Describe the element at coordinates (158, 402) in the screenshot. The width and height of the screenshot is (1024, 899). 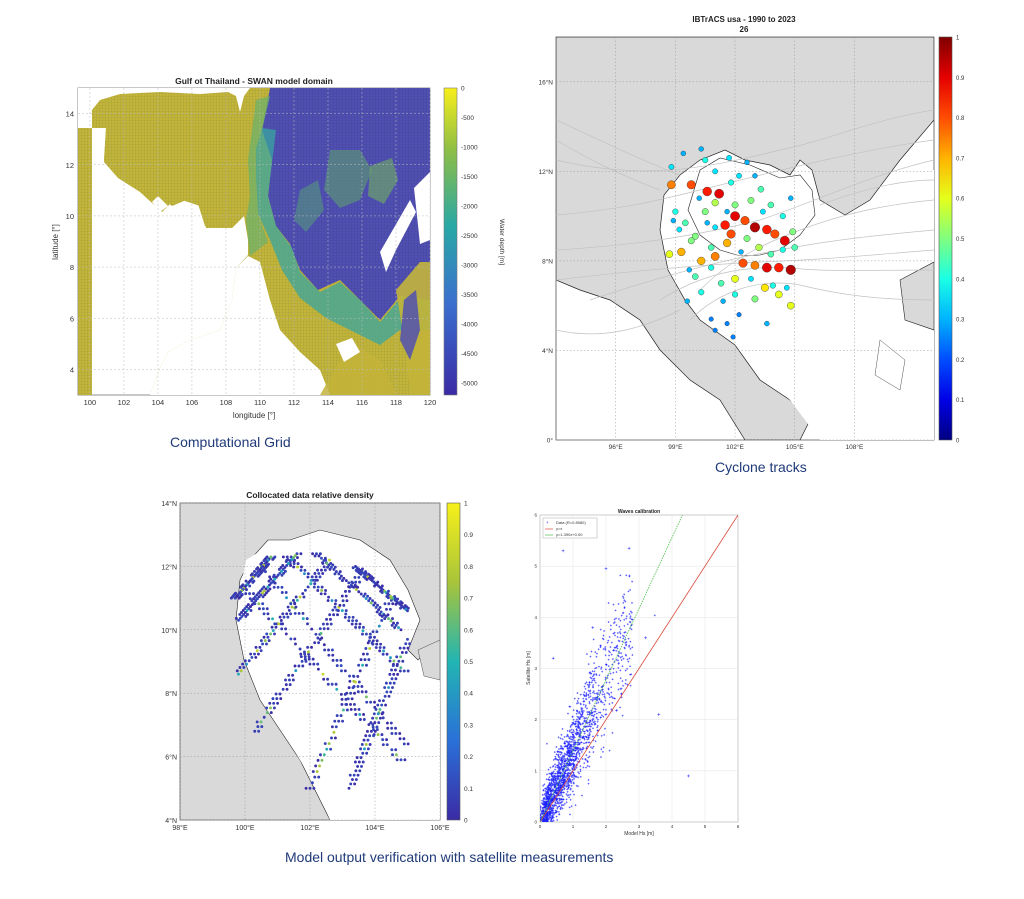
I see `grid-xtick-label: 104` at that location.